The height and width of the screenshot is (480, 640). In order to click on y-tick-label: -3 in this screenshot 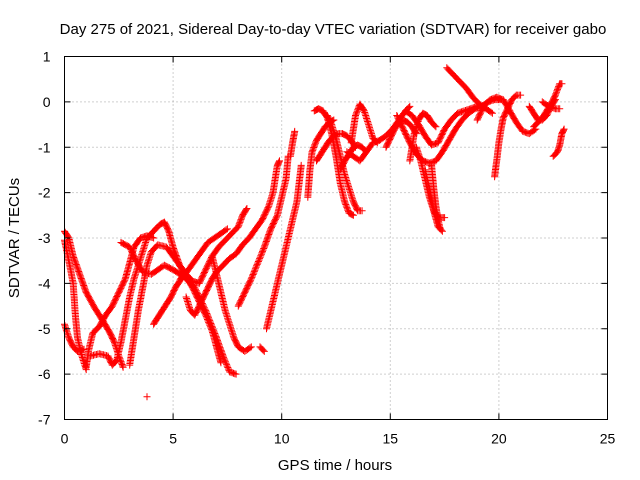, I will do `click(44, 238)`.